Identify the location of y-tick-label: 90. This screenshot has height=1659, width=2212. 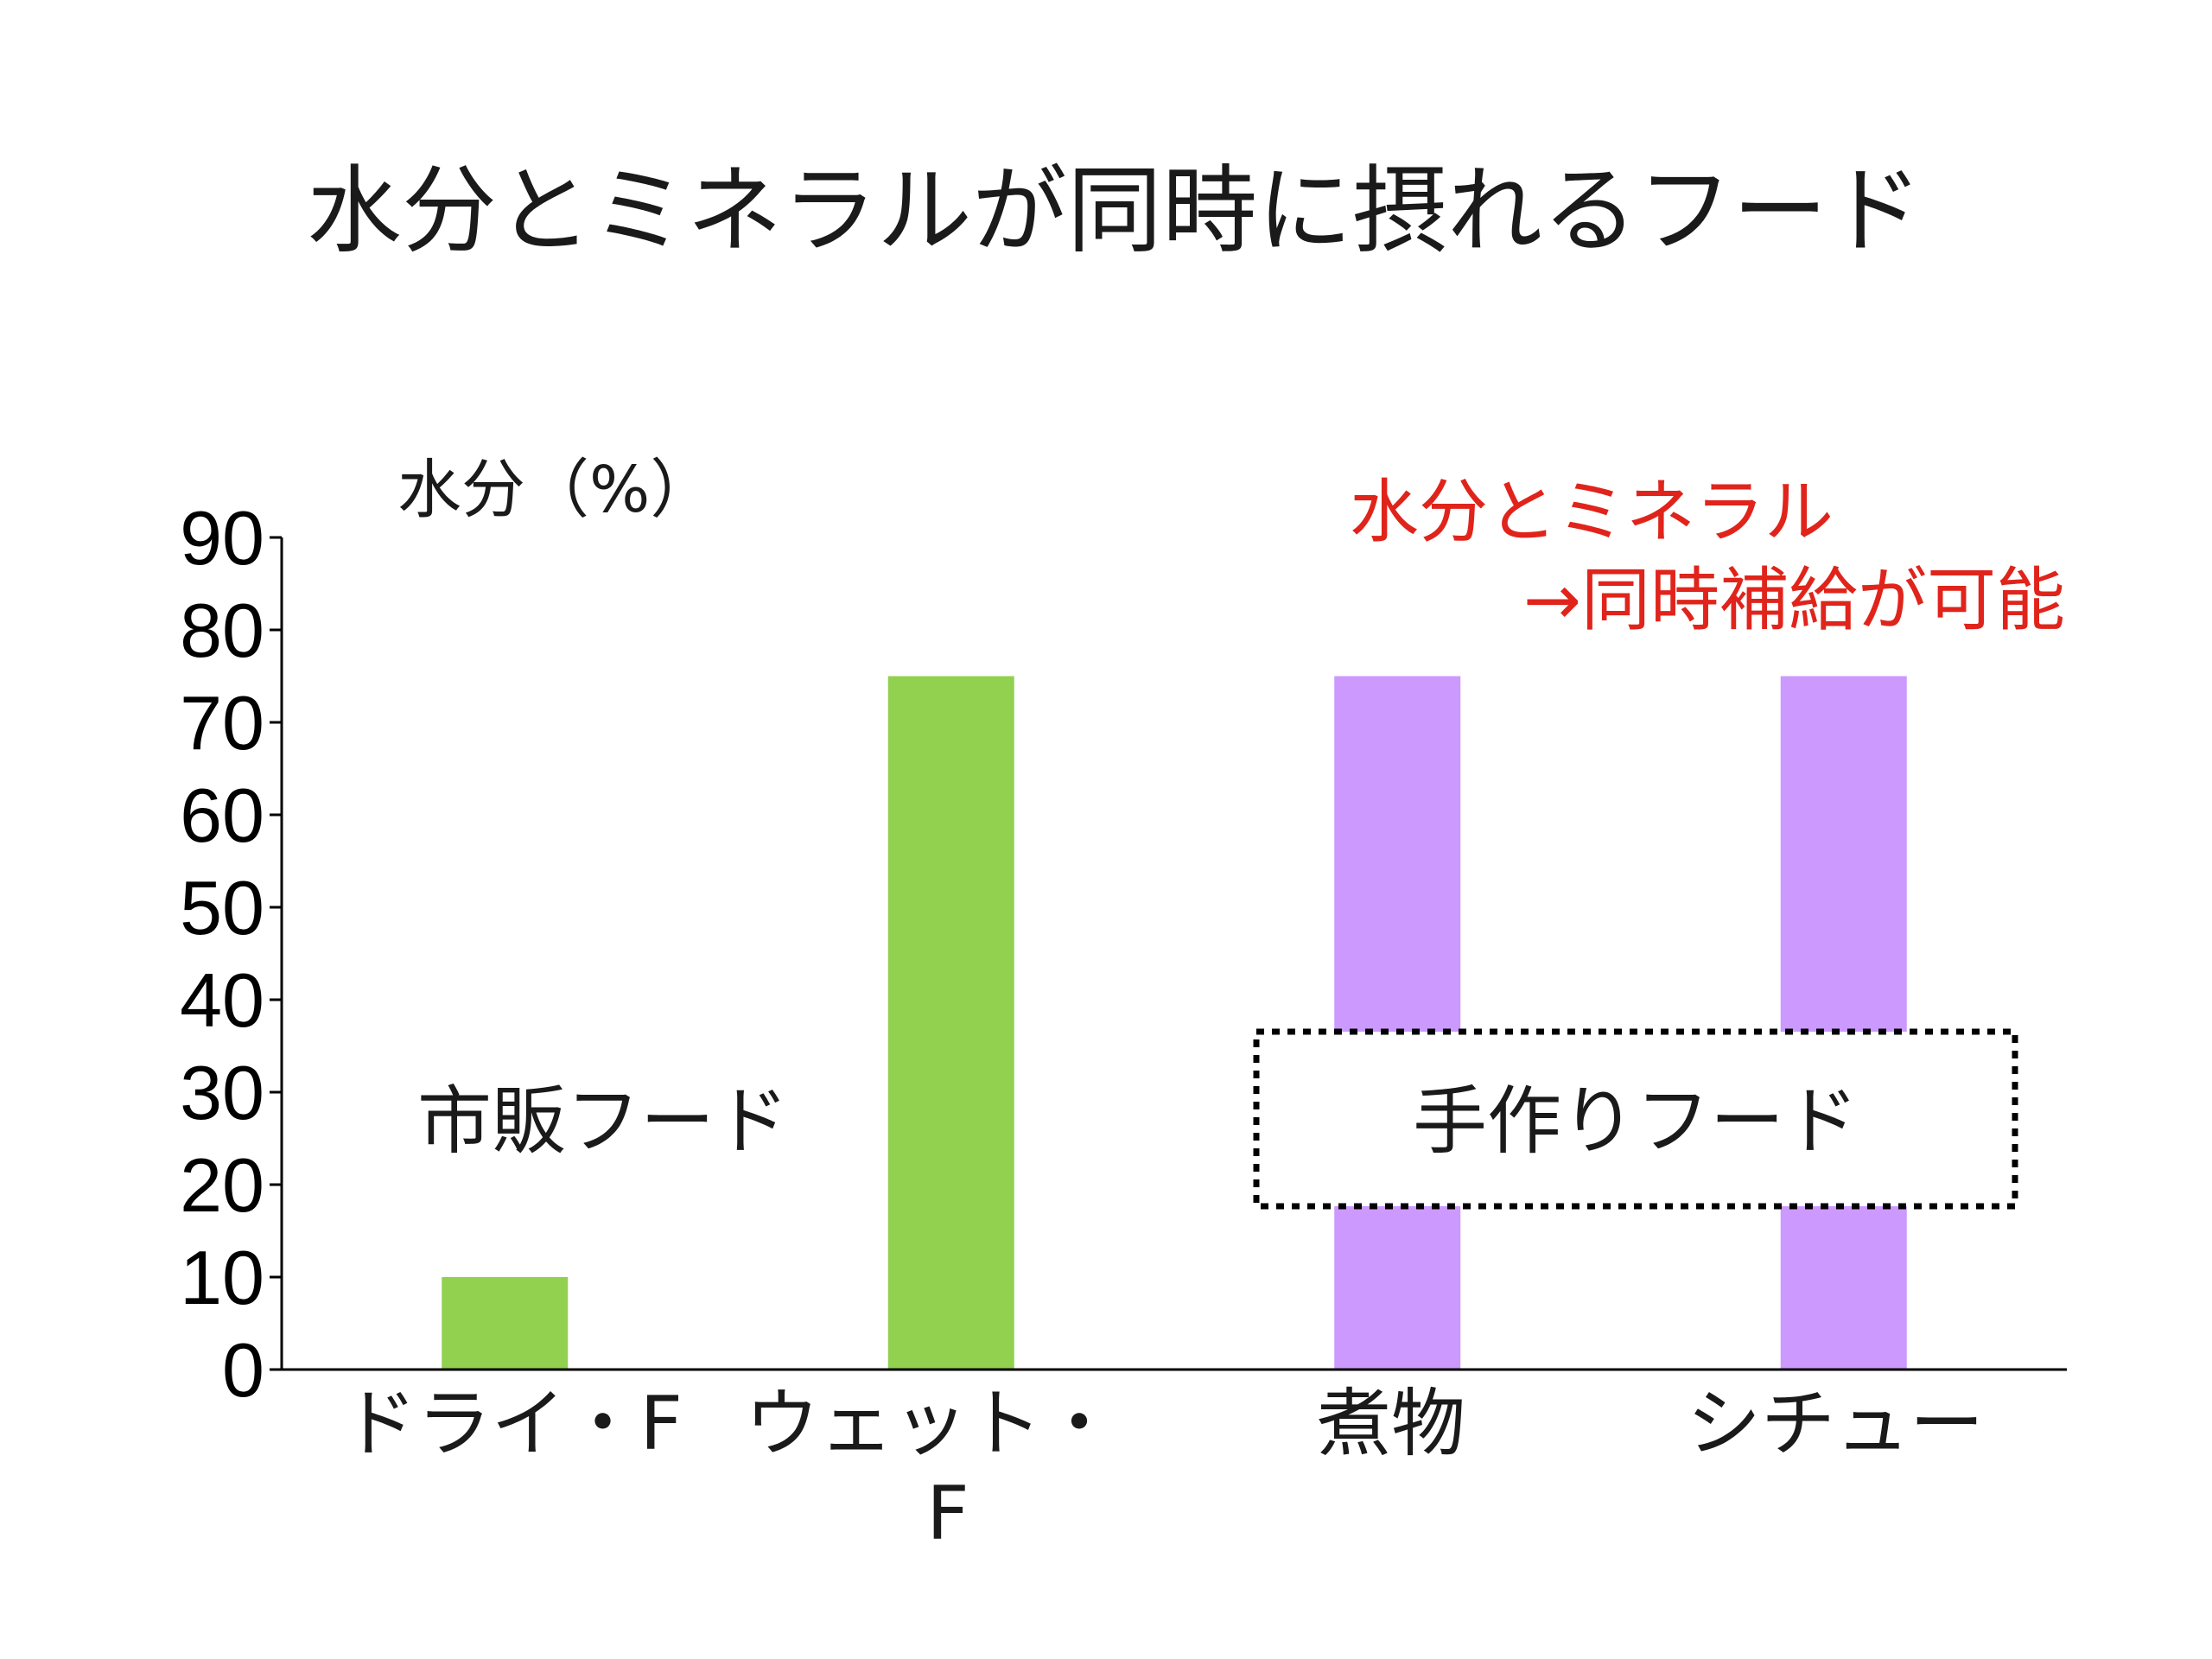
(222, 538).